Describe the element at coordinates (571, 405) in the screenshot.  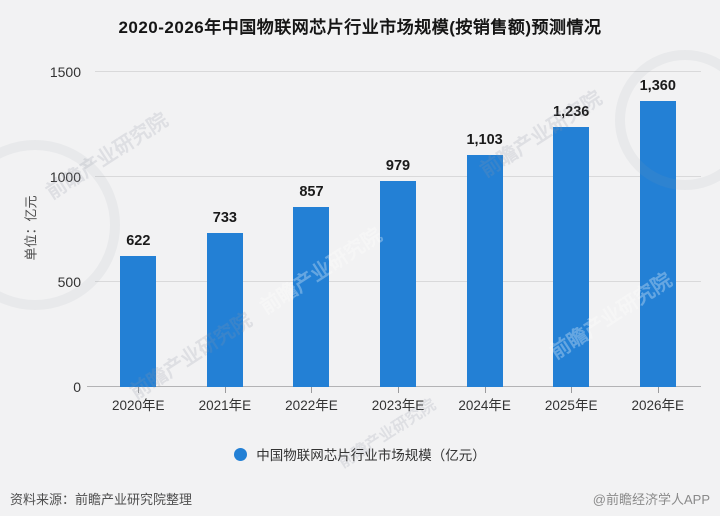
I see `x-tick-label: 2025年E` at that location.